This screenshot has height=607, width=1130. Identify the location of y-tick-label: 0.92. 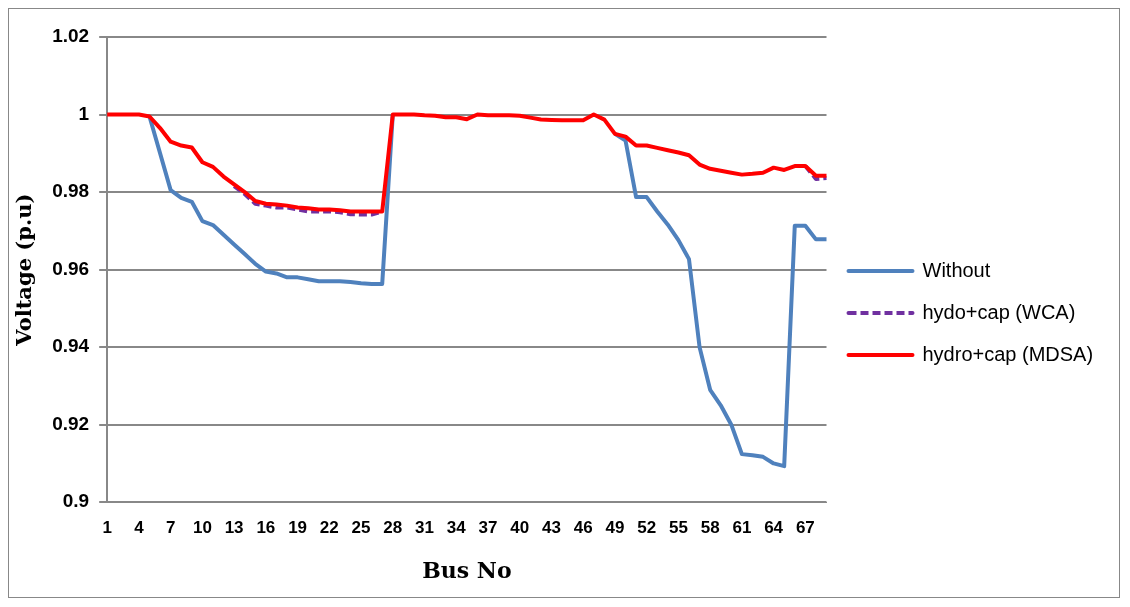
(71, 423).